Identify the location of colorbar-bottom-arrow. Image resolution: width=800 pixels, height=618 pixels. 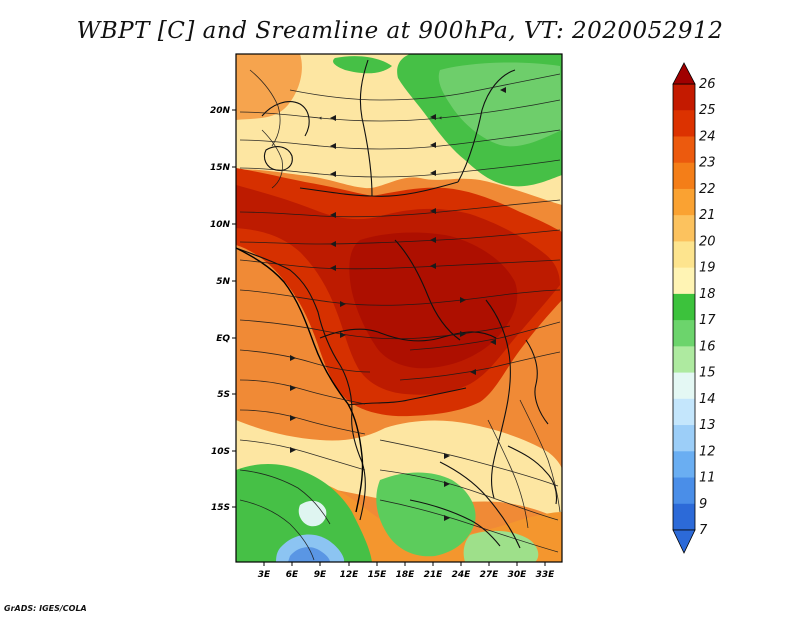
(684, 541).